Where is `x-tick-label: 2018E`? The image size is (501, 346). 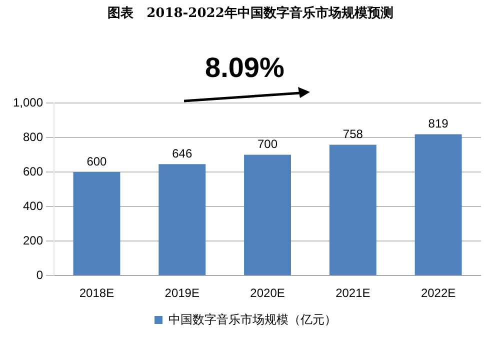 x-tick-label: 2018E is located at coordinates (96, 293).